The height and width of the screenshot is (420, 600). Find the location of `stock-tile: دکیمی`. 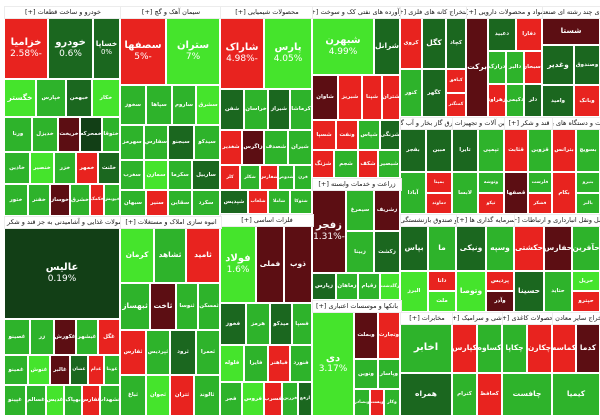

stock-tile: دکیمی is located at coordinates (515, 100).